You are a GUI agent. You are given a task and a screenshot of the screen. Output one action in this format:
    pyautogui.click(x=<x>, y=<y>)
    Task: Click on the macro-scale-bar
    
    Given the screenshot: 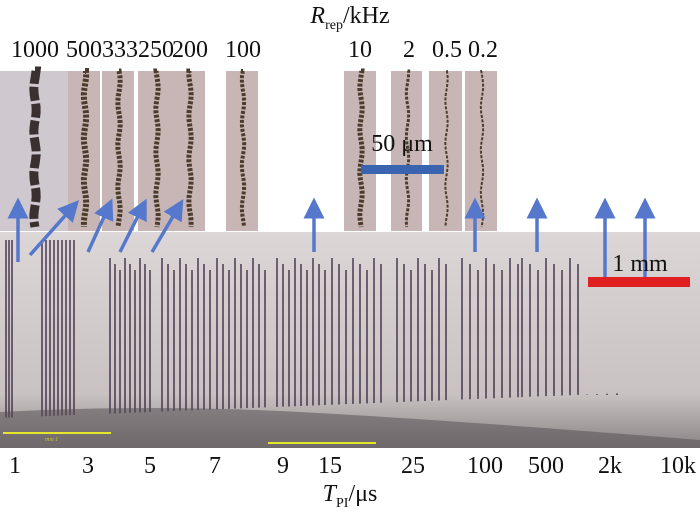 What is the action you would take?
    pyautogui.click(x=639, y=282)
    